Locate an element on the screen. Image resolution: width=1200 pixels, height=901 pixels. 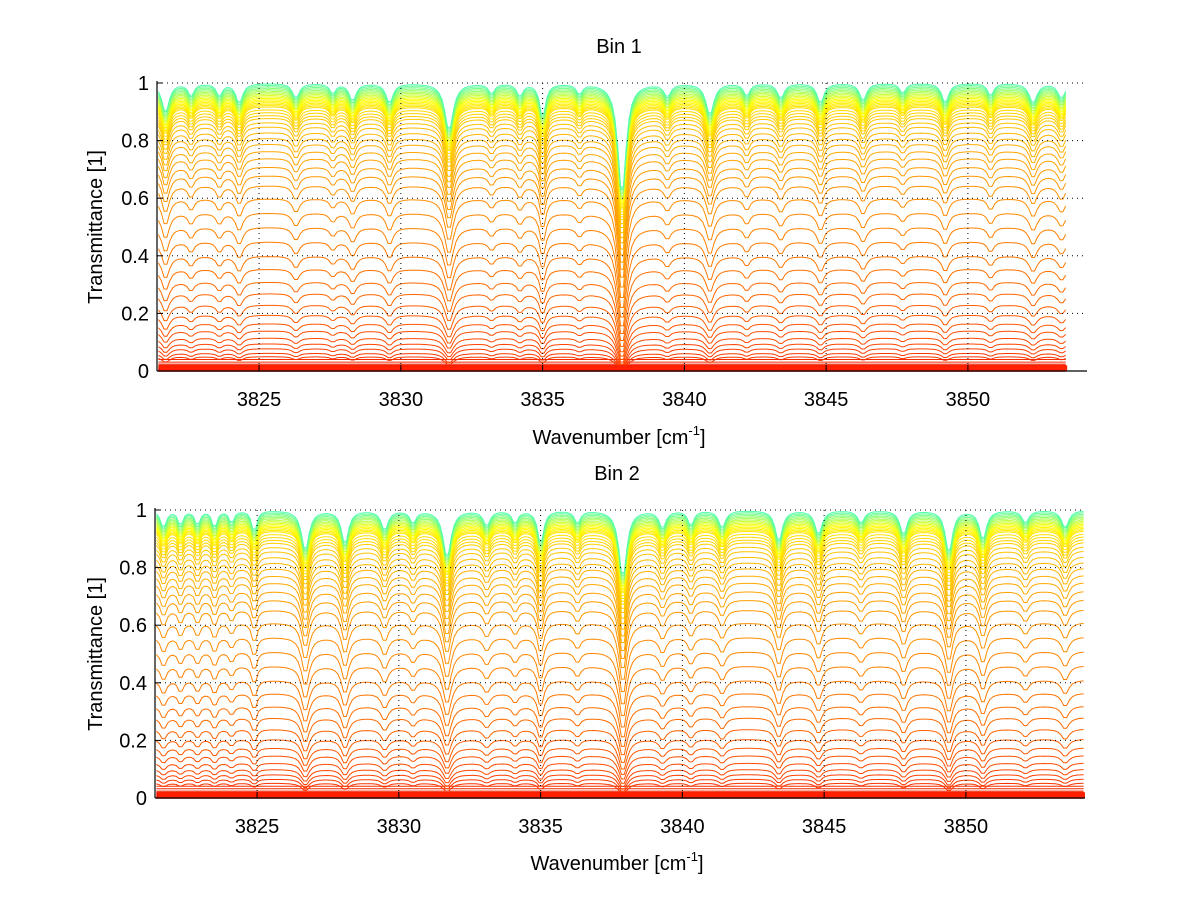
x-axis-label: Wavenumber [cm-1] is located at coordinates (616, 862).